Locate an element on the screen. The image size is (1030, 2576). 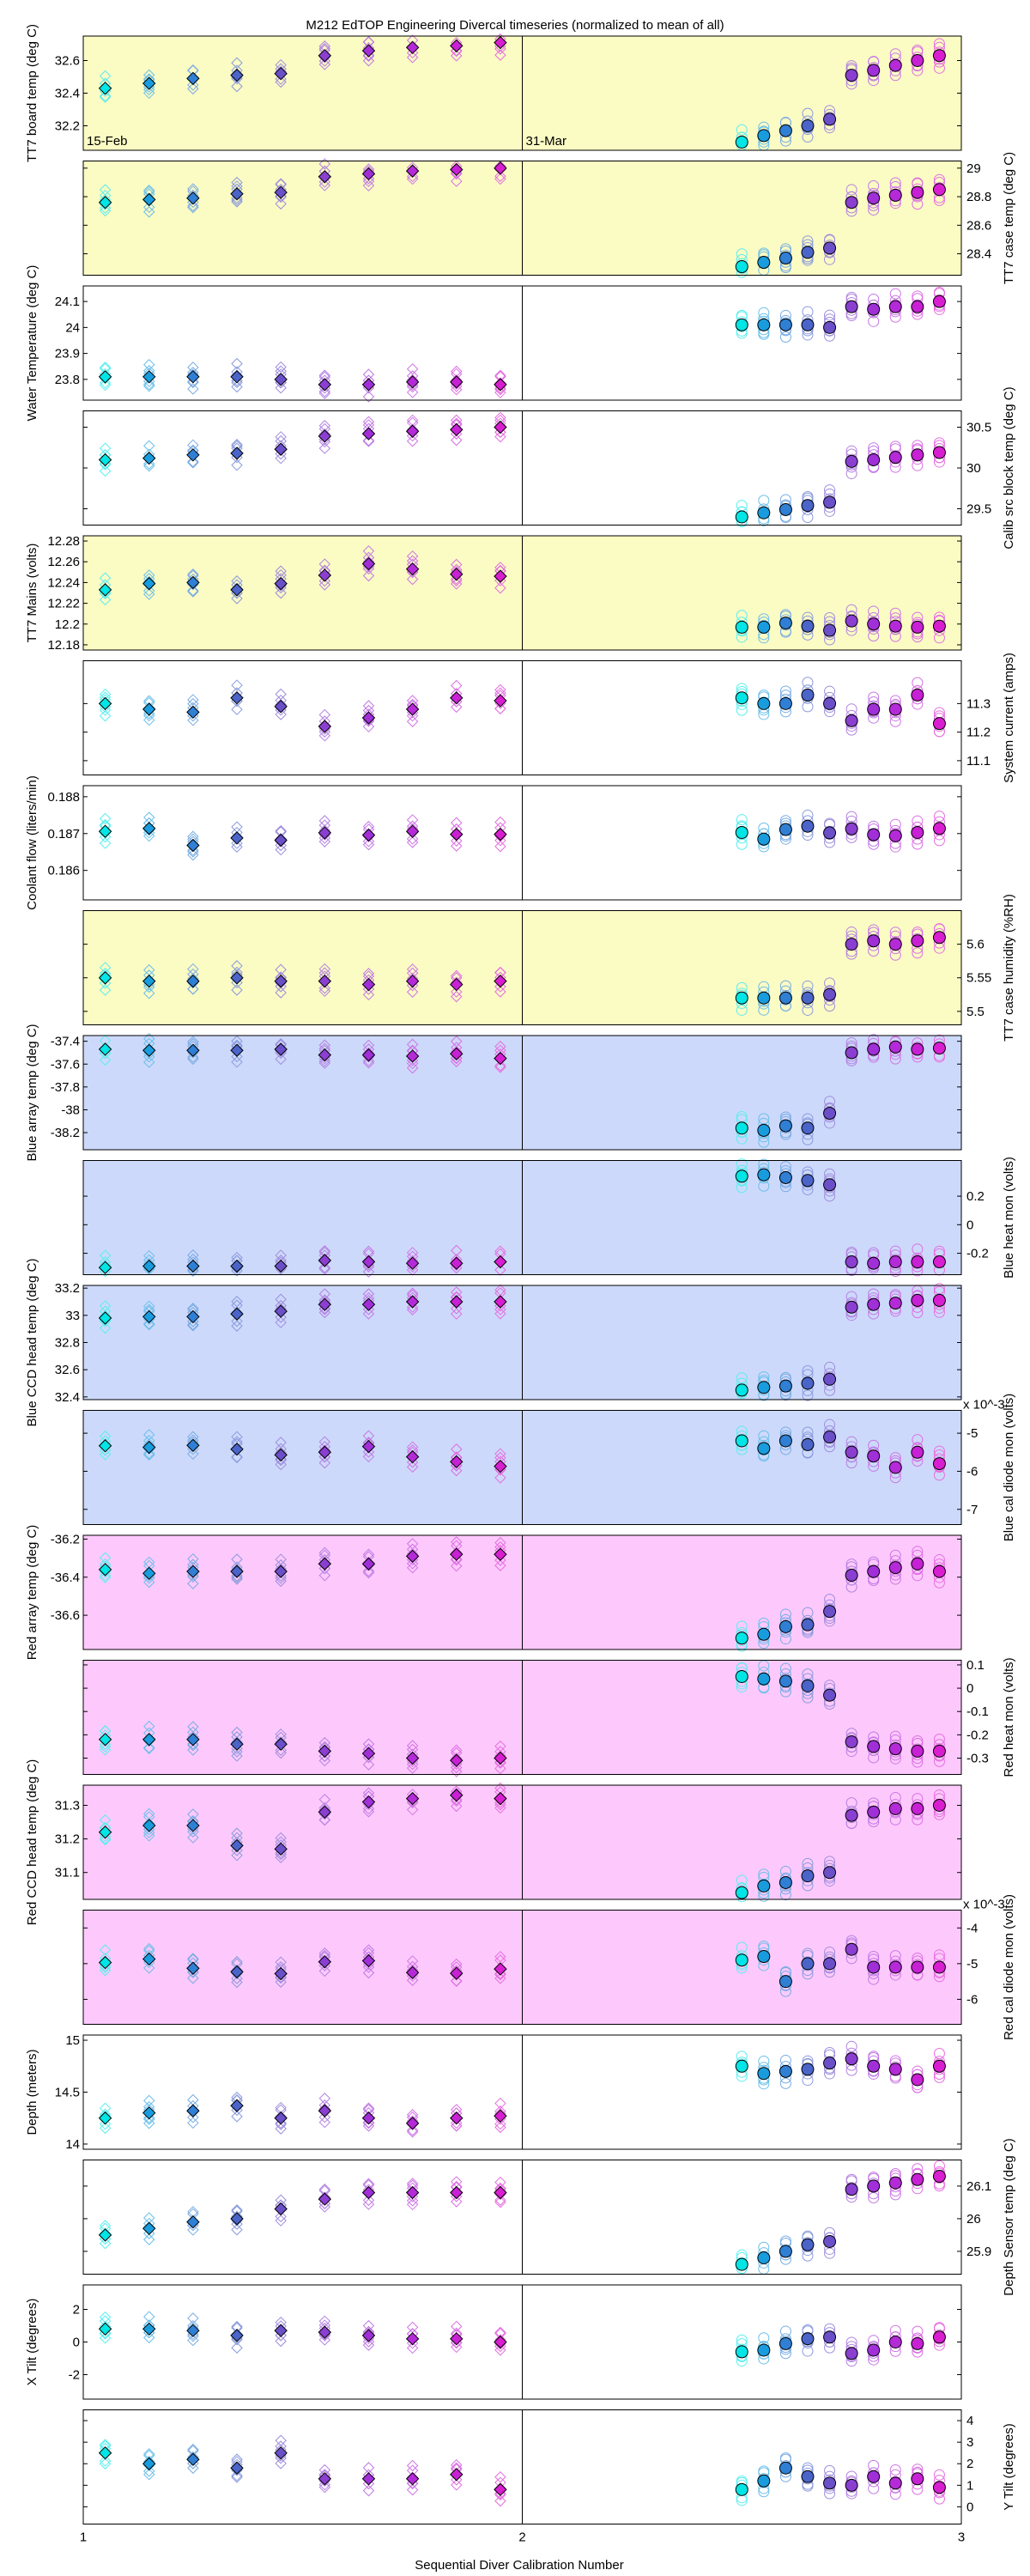
y-tick-label: -37.8 is located at coordinates (65, 1087).